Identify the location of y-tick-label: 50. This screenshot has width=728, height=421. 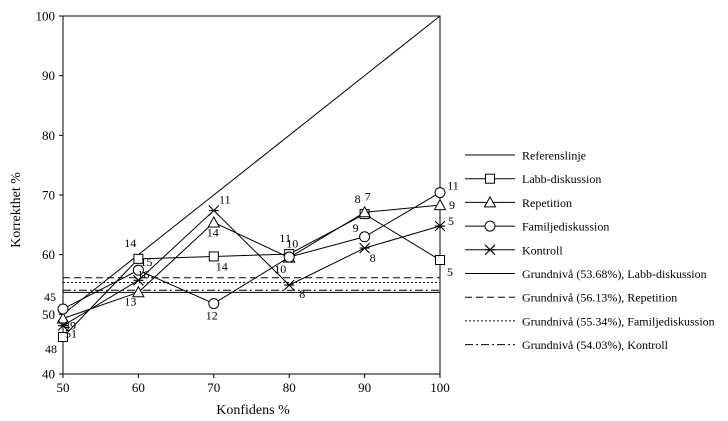
(48, 314).